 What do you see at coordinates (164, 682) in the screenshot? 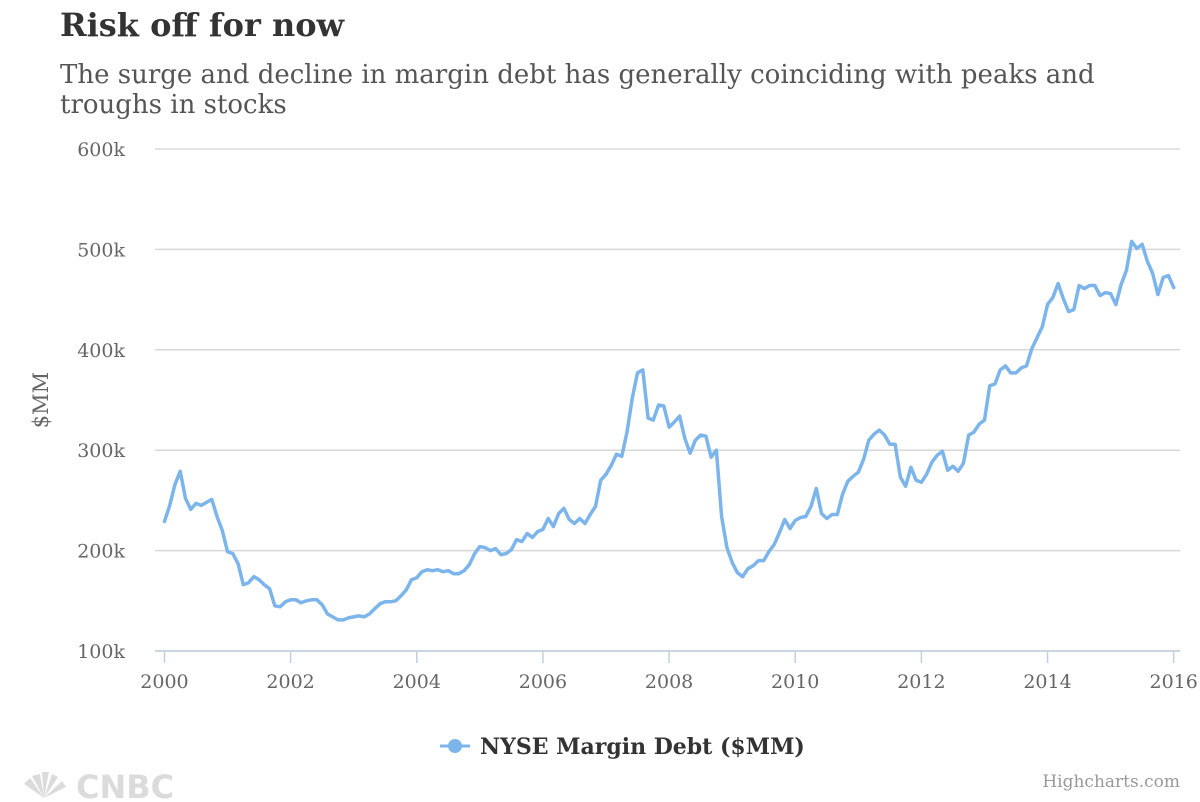
I see `x-tick-label: 2000` at bounding box center [164, 682].